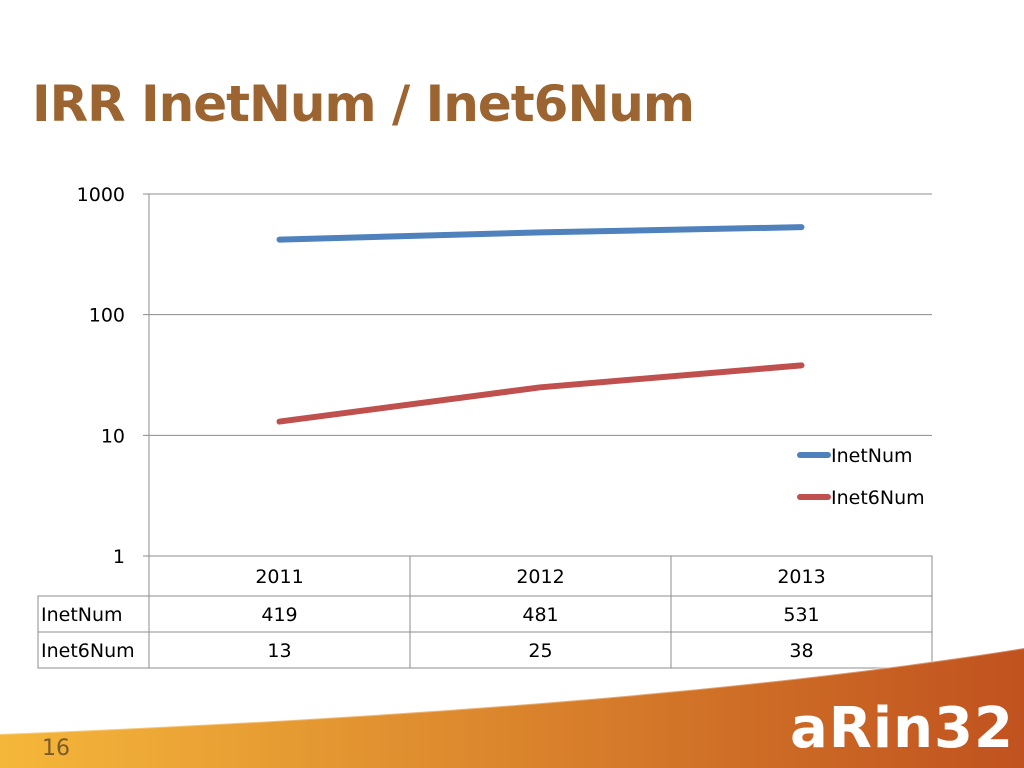 The image size is (1024, 768). Describe the element at coordinates (540, 577) in the screenshot. I see `table-category-cell: 2012` at that location.